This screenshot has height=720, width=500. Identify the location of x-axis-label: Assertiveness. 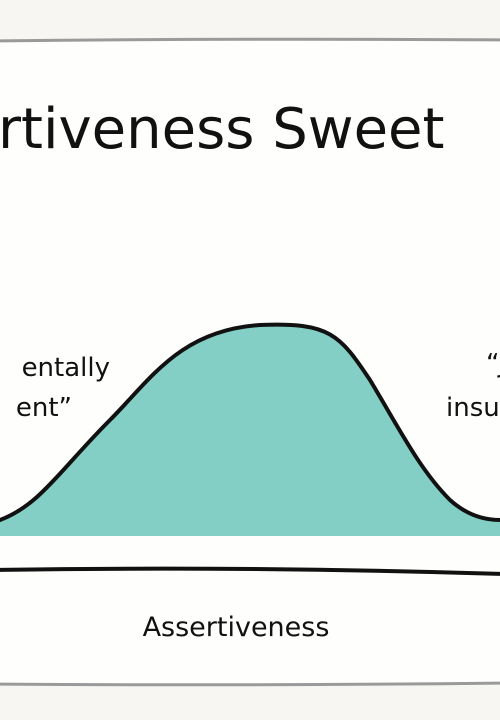
(236, 627).